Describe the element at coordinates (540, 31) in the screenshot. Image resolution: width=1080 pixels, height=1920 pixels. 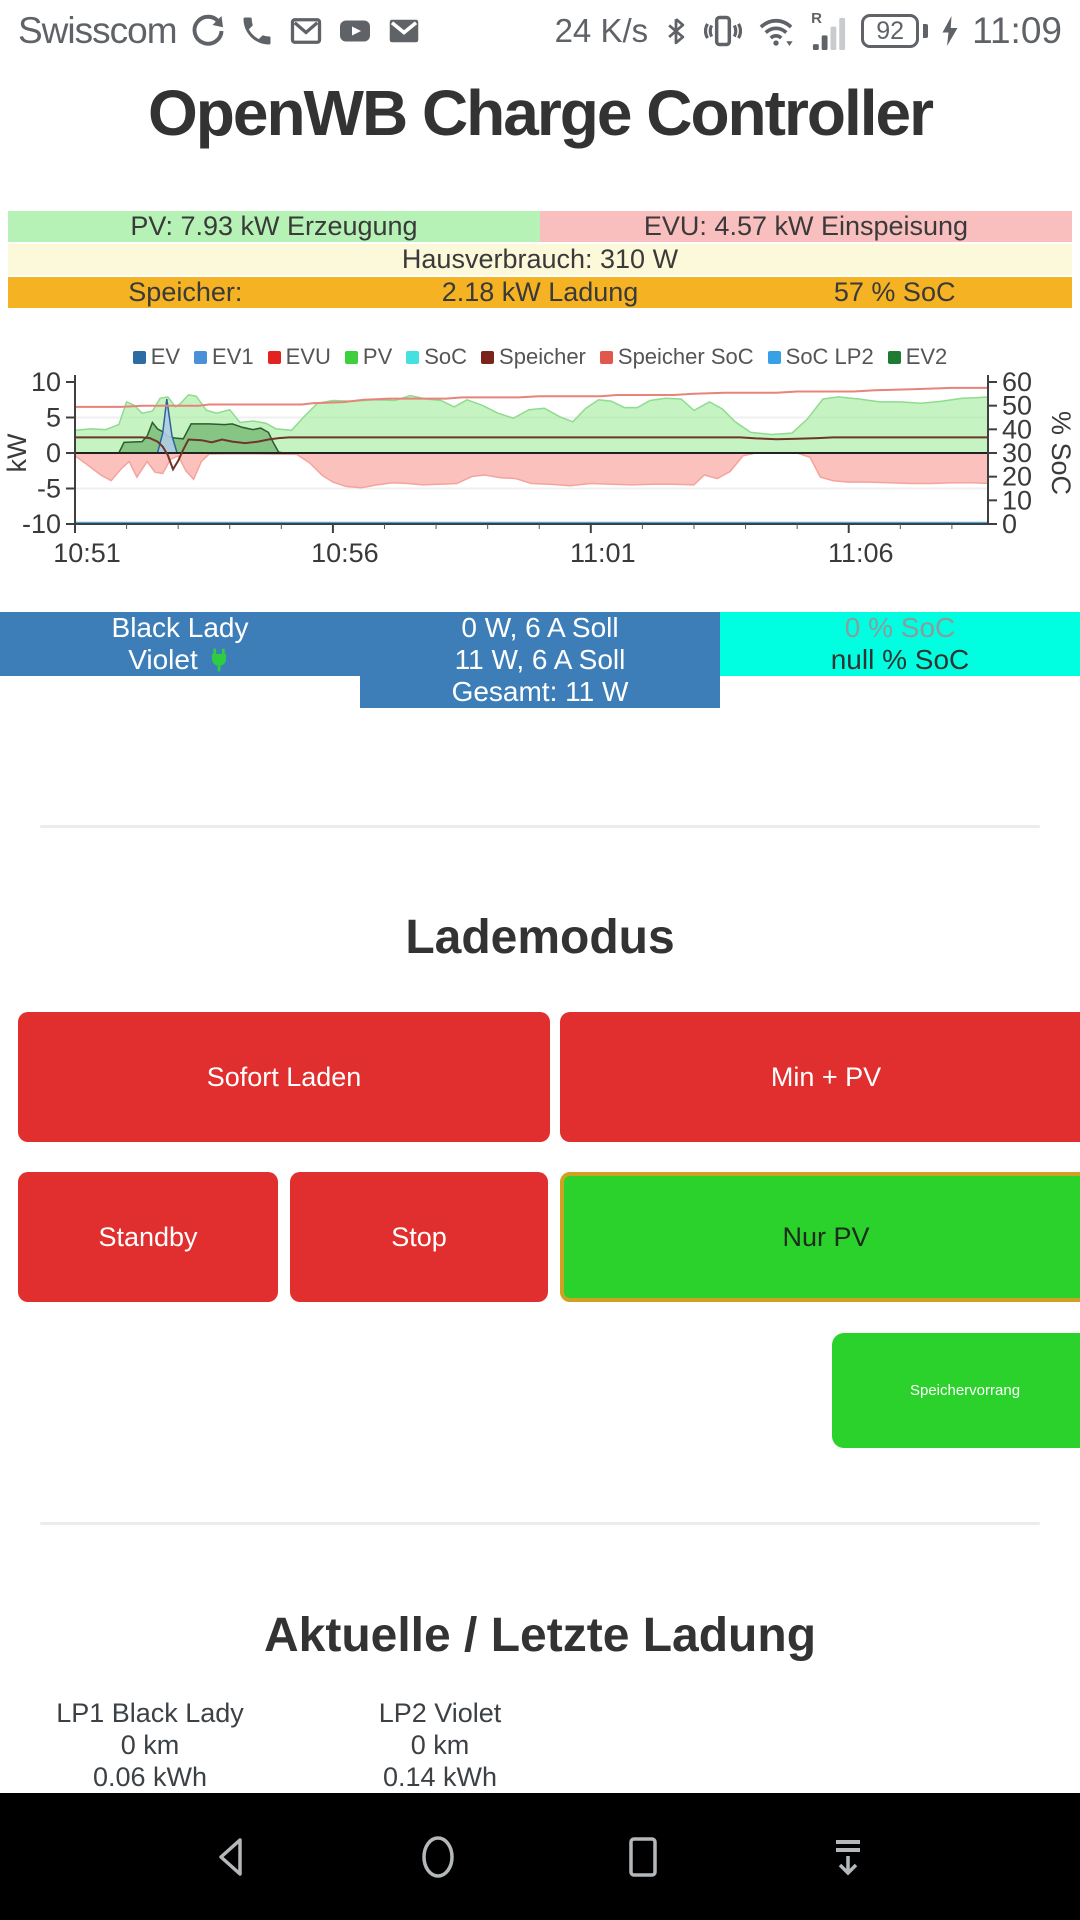
I see `status-bar: Swisscom 24 K/s` at that location.